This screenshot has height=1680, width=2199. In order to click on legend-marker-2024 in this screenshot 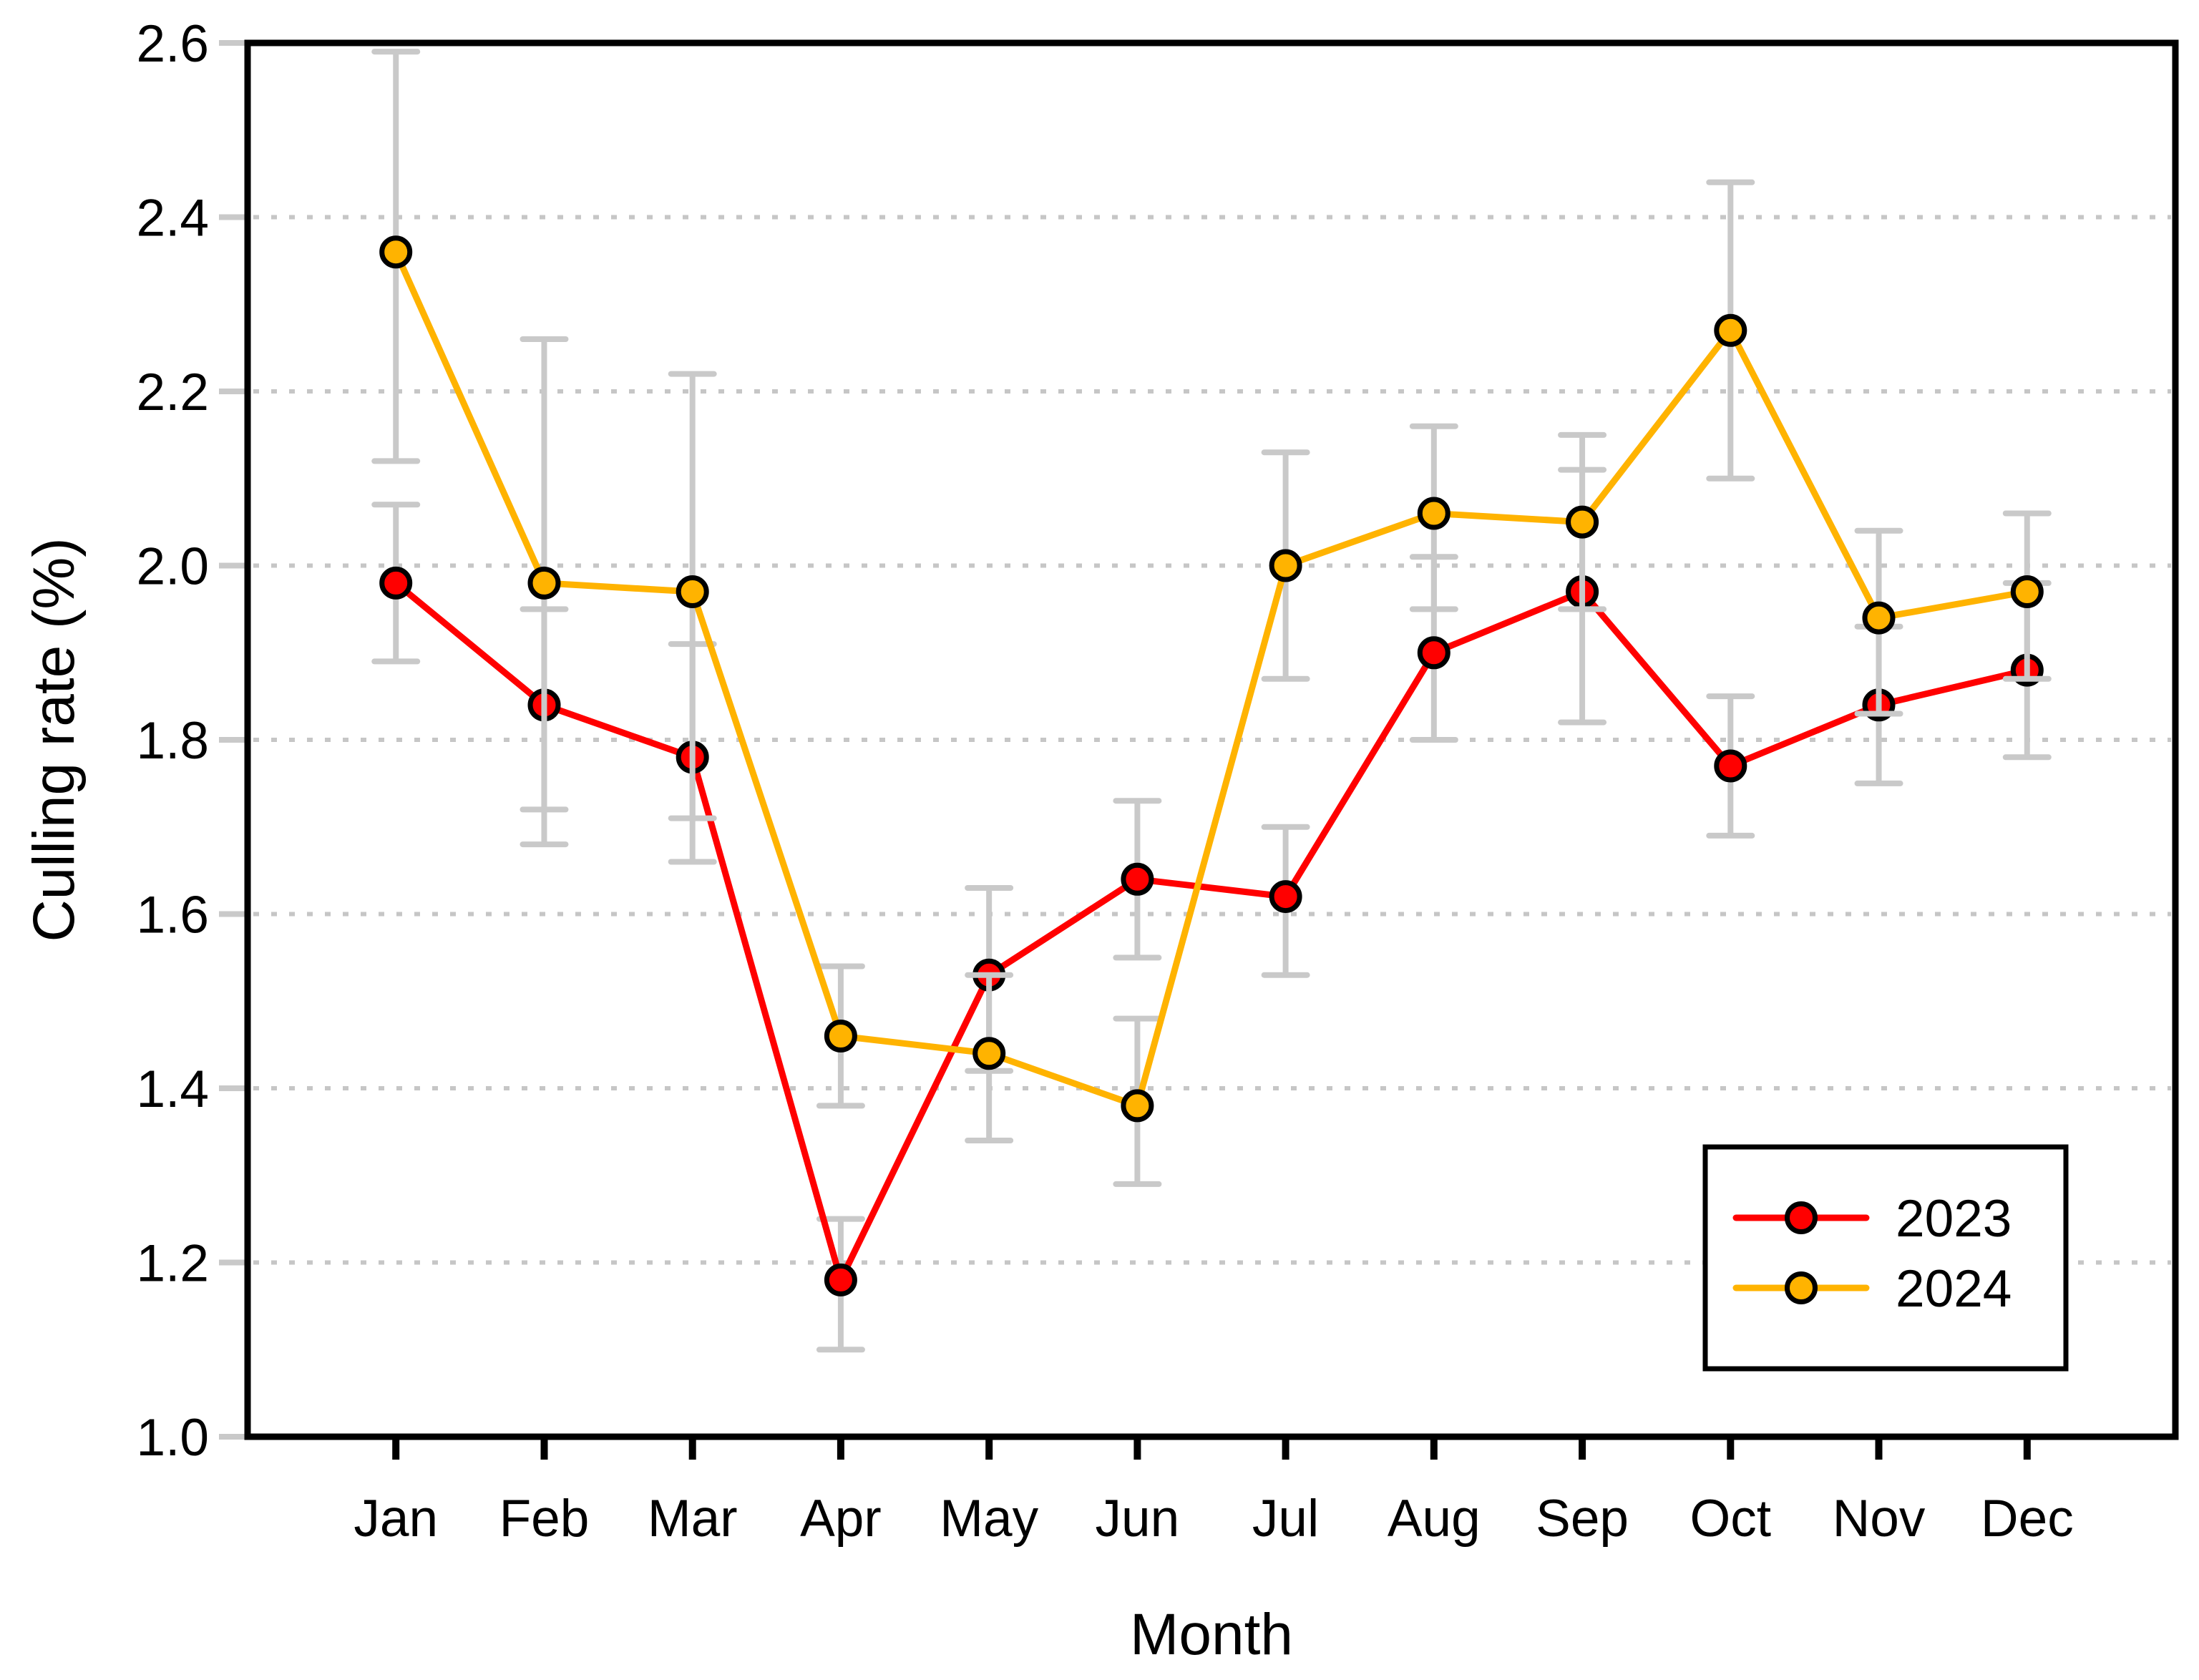, I will do `click(1801, 1287)`.